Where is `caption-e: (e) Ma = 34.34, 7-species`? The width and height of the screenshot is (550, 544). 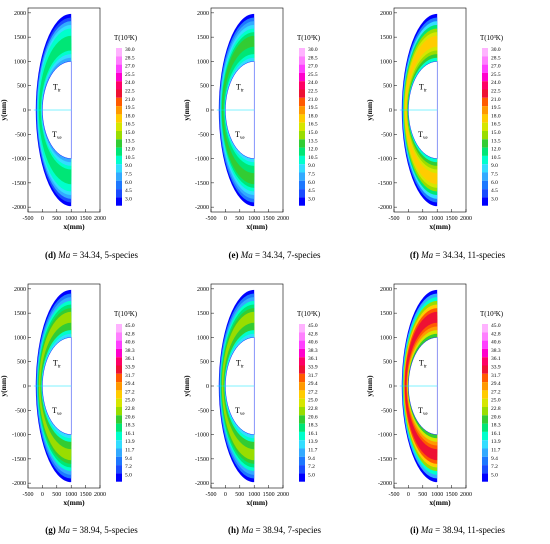 caption-e: (e) Ma = 34.34, 7-species is located at coordinates (274, 255).